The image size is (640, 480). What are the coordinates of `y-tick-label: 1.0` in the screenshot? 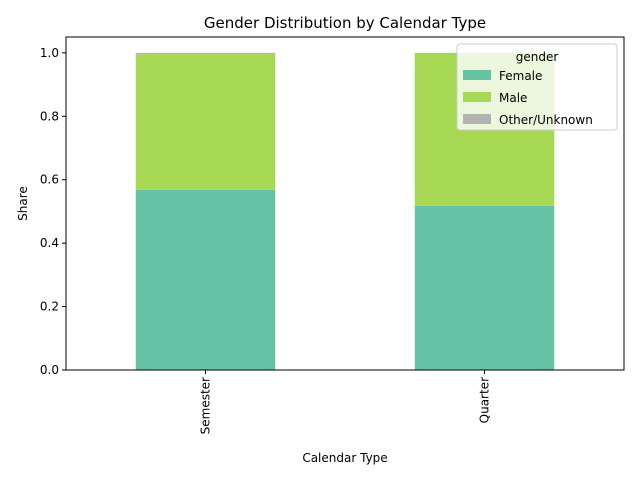 It's located at (49, 53).